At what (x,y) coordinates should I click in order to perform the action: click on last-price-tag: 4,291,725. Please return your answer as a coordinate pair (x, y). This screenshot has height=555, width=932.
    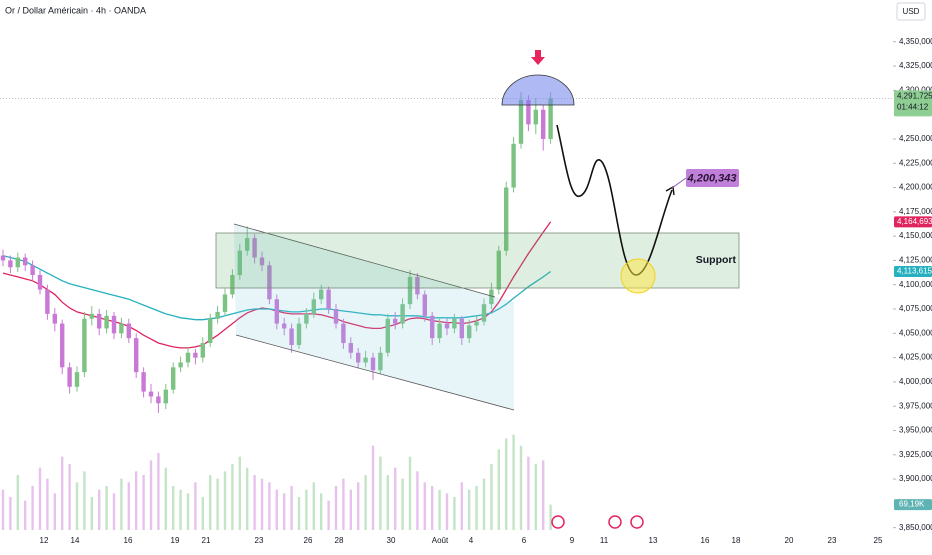
    Looking at the image, I should click on (914, 96).